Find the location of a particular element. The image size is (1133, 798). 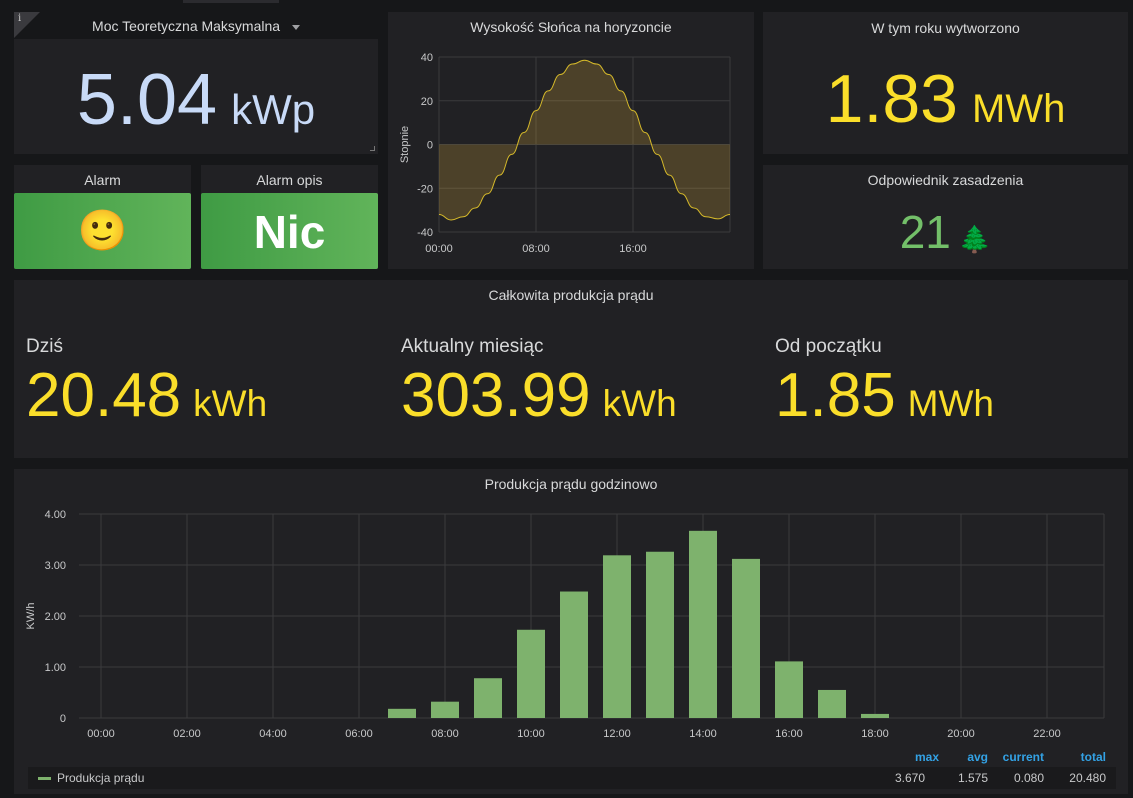

sun-chart: 40 20 0 -20 -40 00:00 08:00 16:00 Stopnie is located at coordinates (565, 153).